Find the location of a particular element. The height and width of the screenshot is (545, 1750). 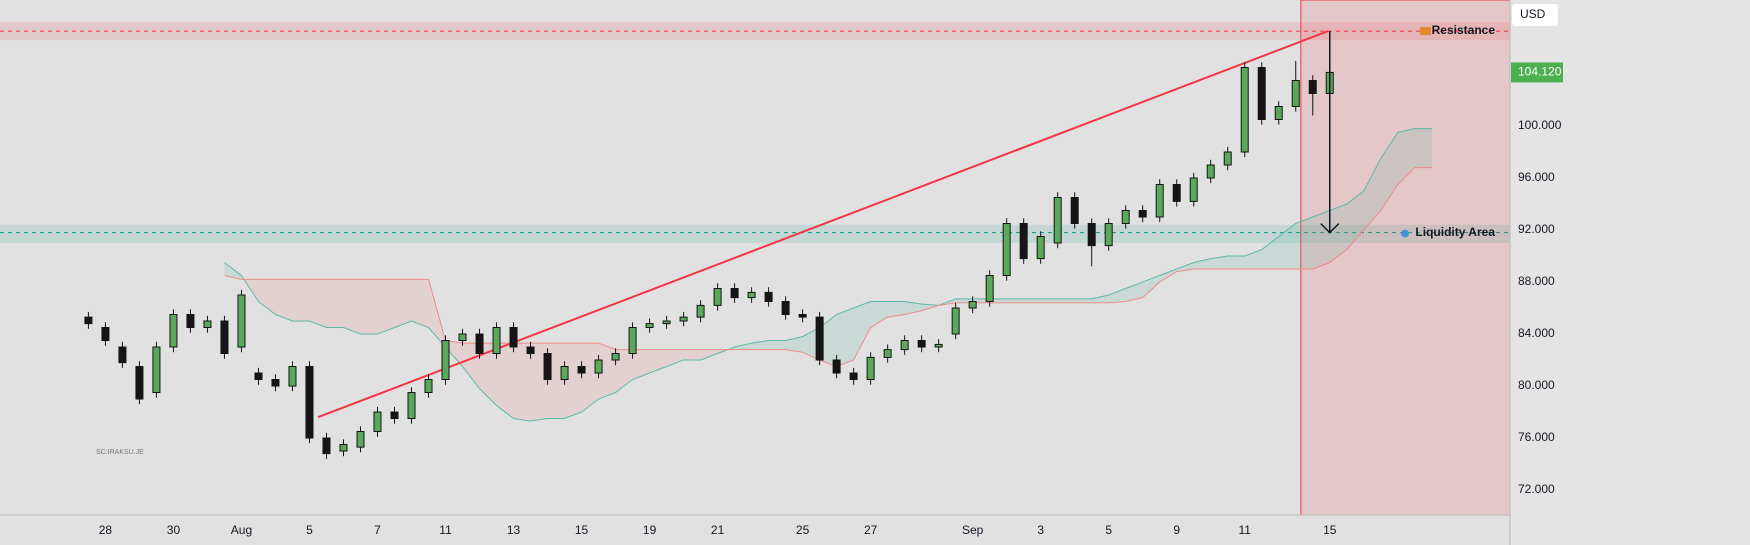

y-tick-label: 76.000 is located at coordinates (1536, 437).